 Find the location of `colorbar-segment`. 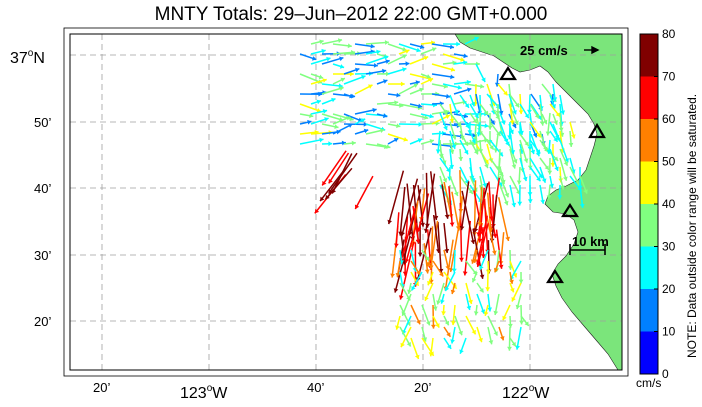

colorbar-segment is located at coordinates (649, 352).